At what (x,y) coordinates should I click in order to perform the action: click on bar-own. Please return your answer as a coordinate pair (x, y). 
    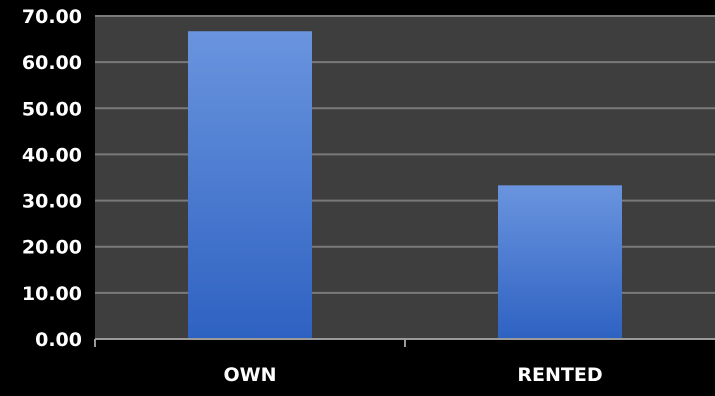
    Looking at the image, I should click on (250, 185).